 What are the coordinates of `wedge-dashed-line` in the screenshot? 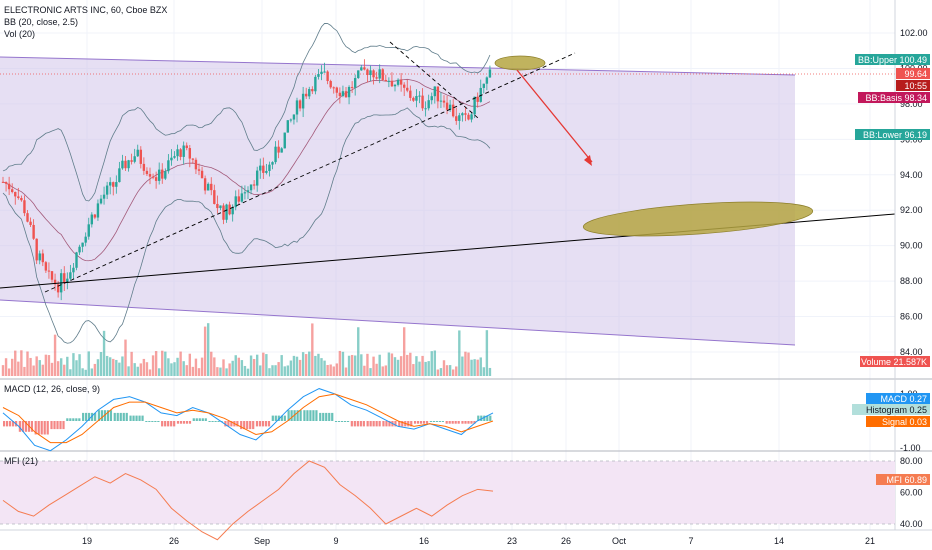 It's located at (434, 80).